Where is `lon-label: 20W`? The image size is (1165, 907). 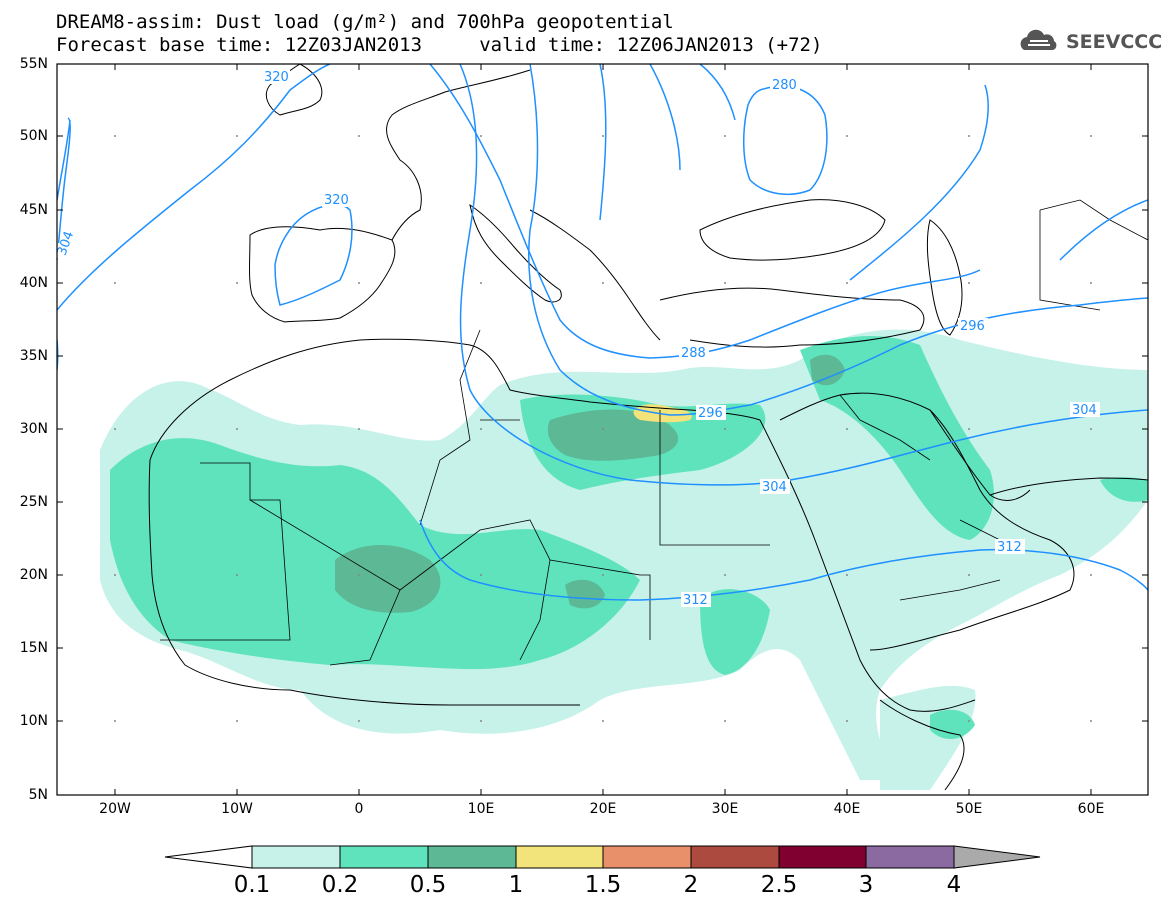
lon-label: 20W is located at coordinates (115, 809).